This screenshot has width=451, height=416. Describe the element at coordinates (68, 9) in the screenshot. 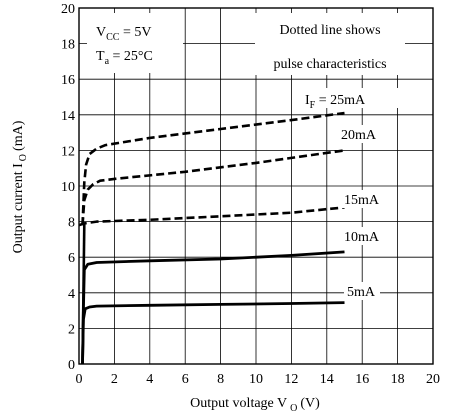

I see `y-tick-label: 20` at that location.